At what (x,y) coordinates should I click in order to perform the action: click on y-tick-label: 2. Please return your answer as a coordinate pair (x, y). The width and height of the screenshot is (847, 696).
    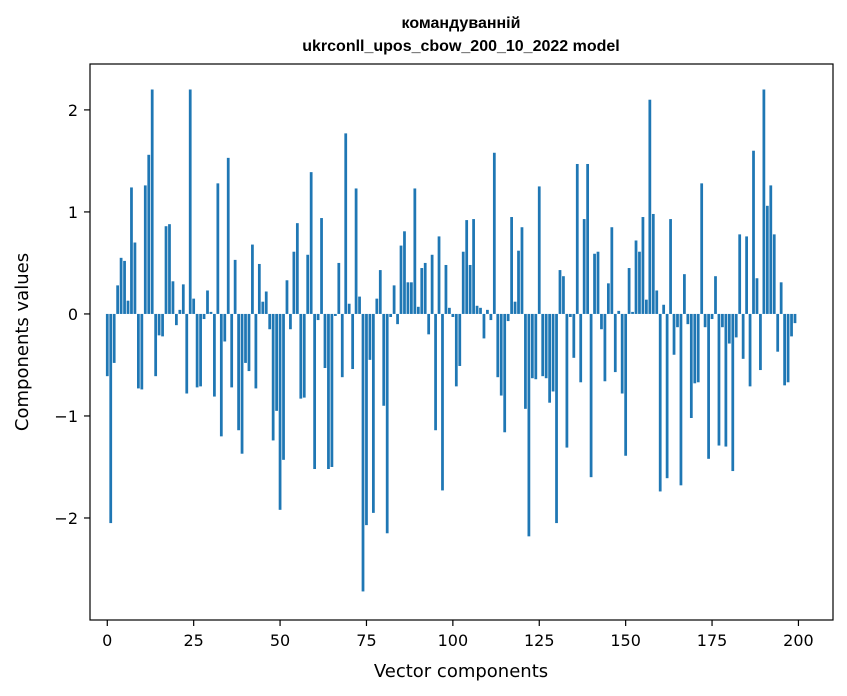
    Looking at the image, I should click on (73, 110).